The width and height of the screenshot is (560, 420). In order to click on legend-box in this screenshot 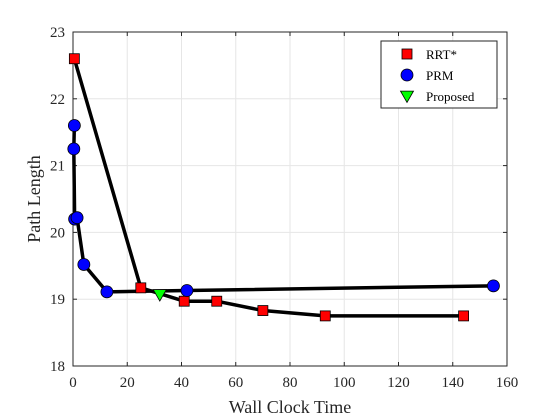, I will do `click(439, 74)`.